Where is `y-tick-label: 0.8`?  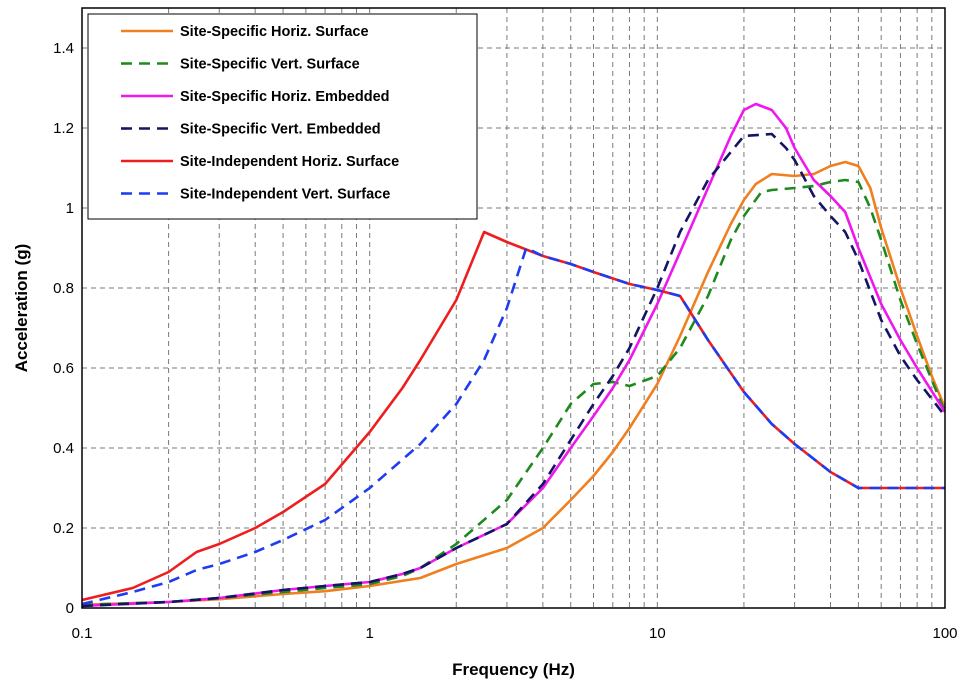
y-tick-label: 0.8 is located at coordinates (63, 288).